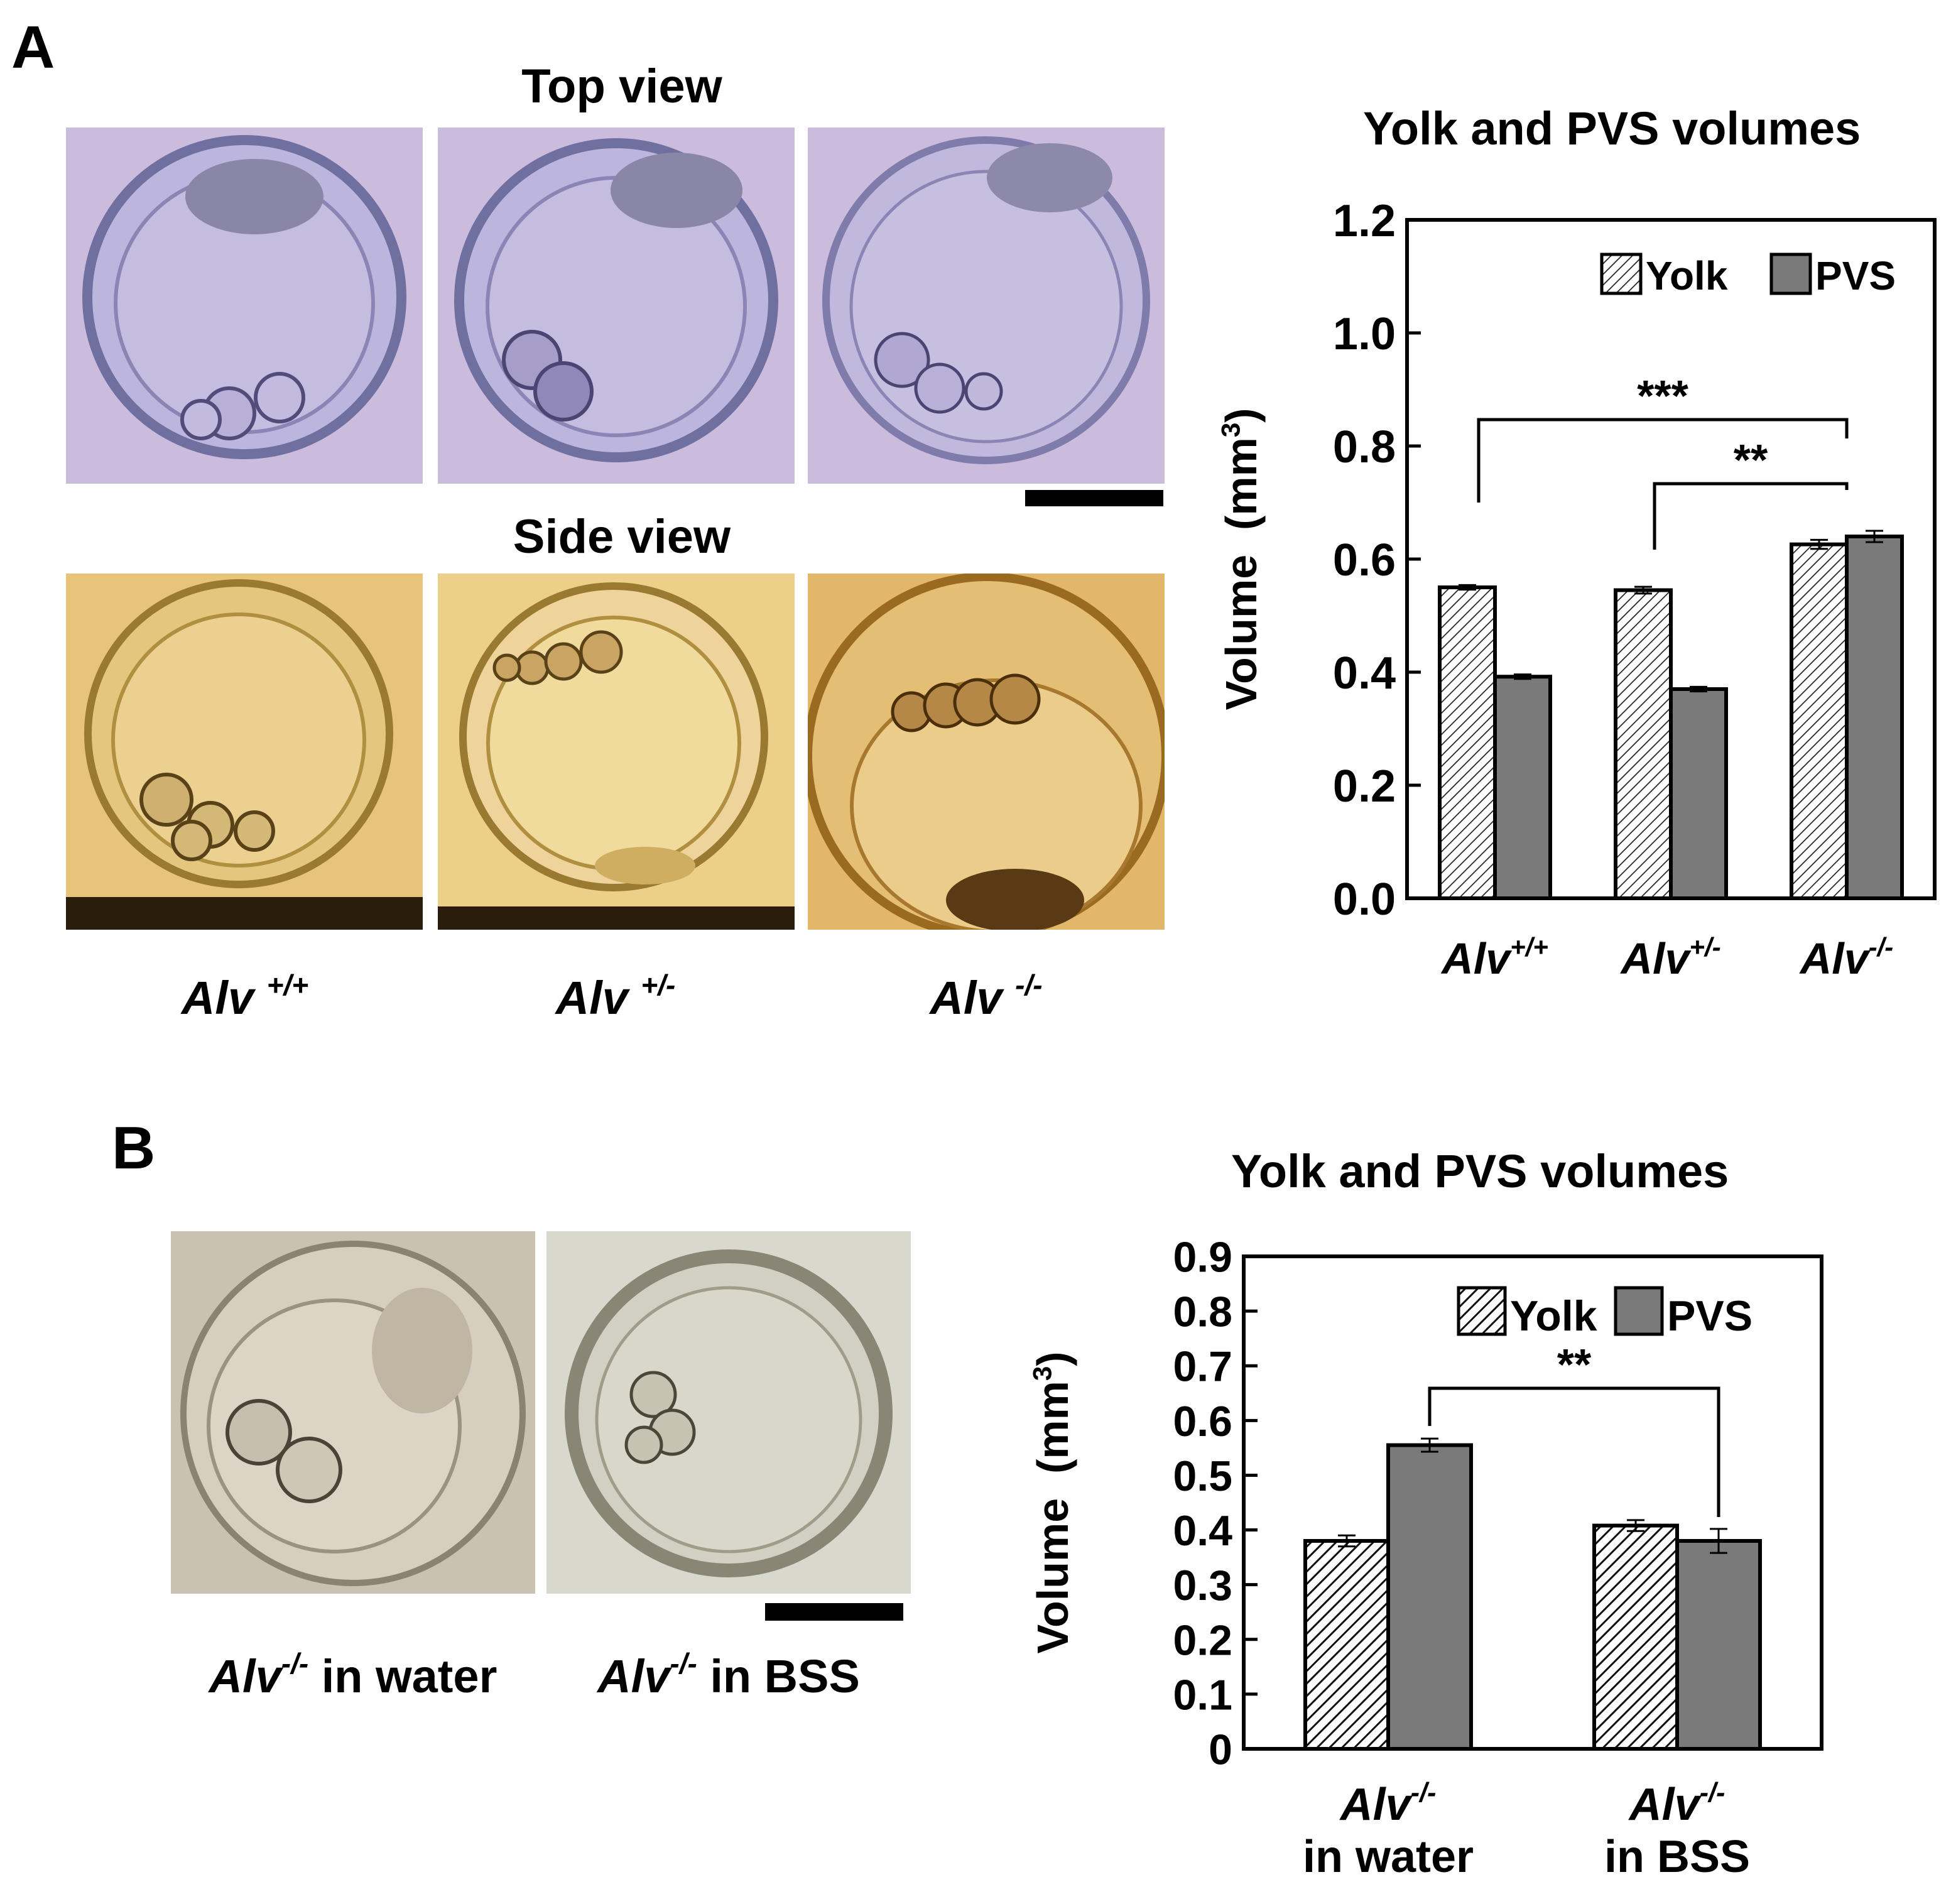 This screenshot has width=1951, height=1904. Describe the element at coordinates (1364, 899) in the screenshot. I see `y-tick-label: 0.0` at that location.